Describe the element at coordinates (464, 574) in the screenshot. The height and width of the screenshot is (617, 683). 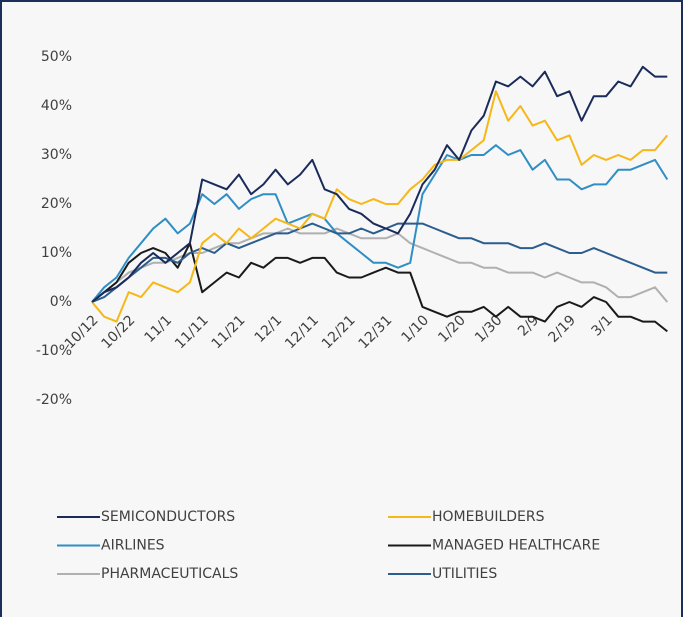
I see `legend-label: UTILITIES` at that location.